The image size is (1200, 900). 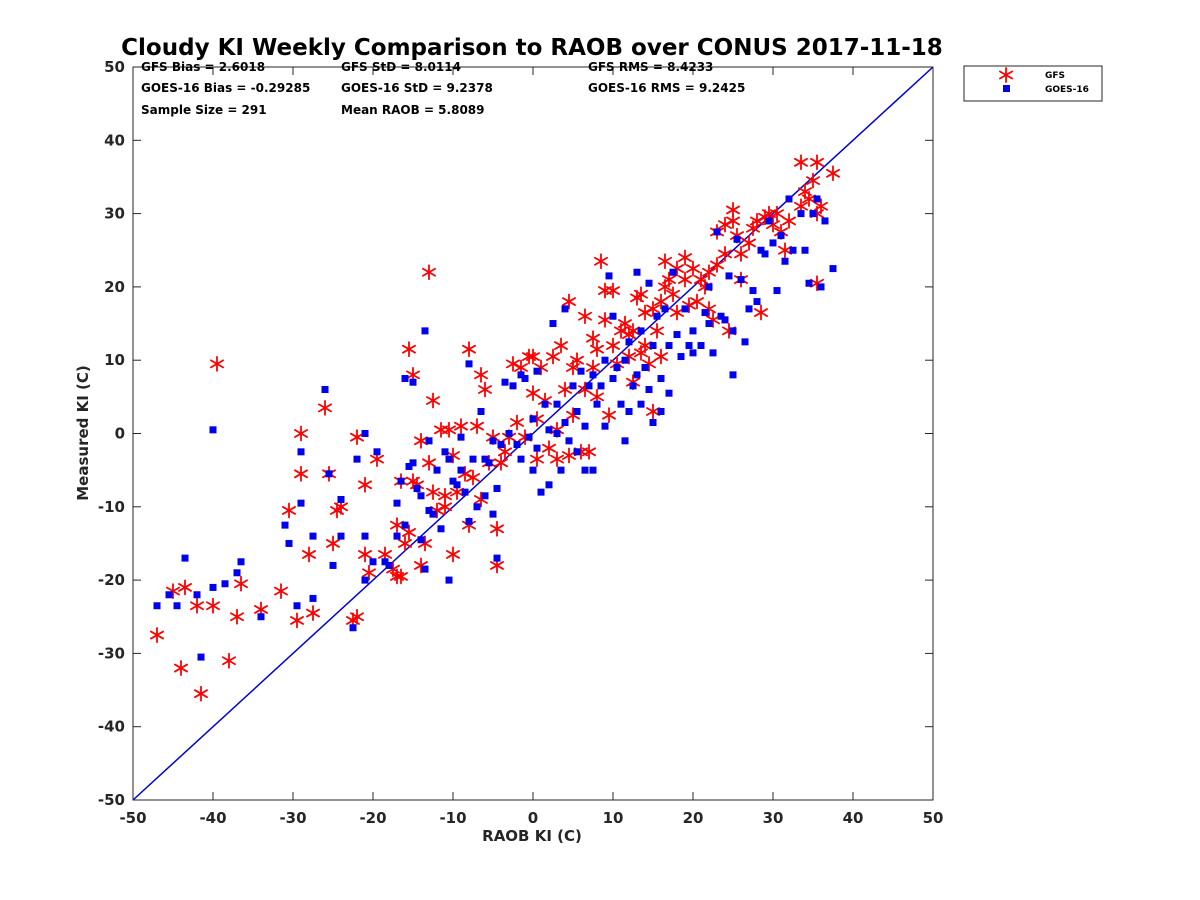 What do you see at coordinates (372, 818) in the screenshot?
I see `x-tick-label-3: -20` at bounding box center [372, 818].